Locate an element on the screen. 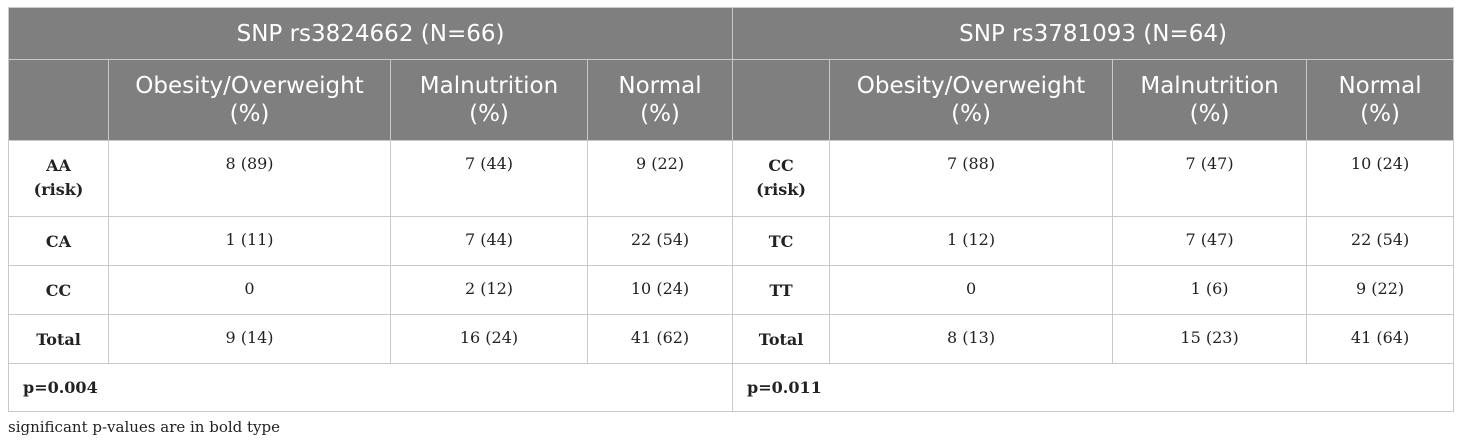 This screenshot has height=446, width=1460. table-cell: 7 (88) is located at coordinates (971, 178).